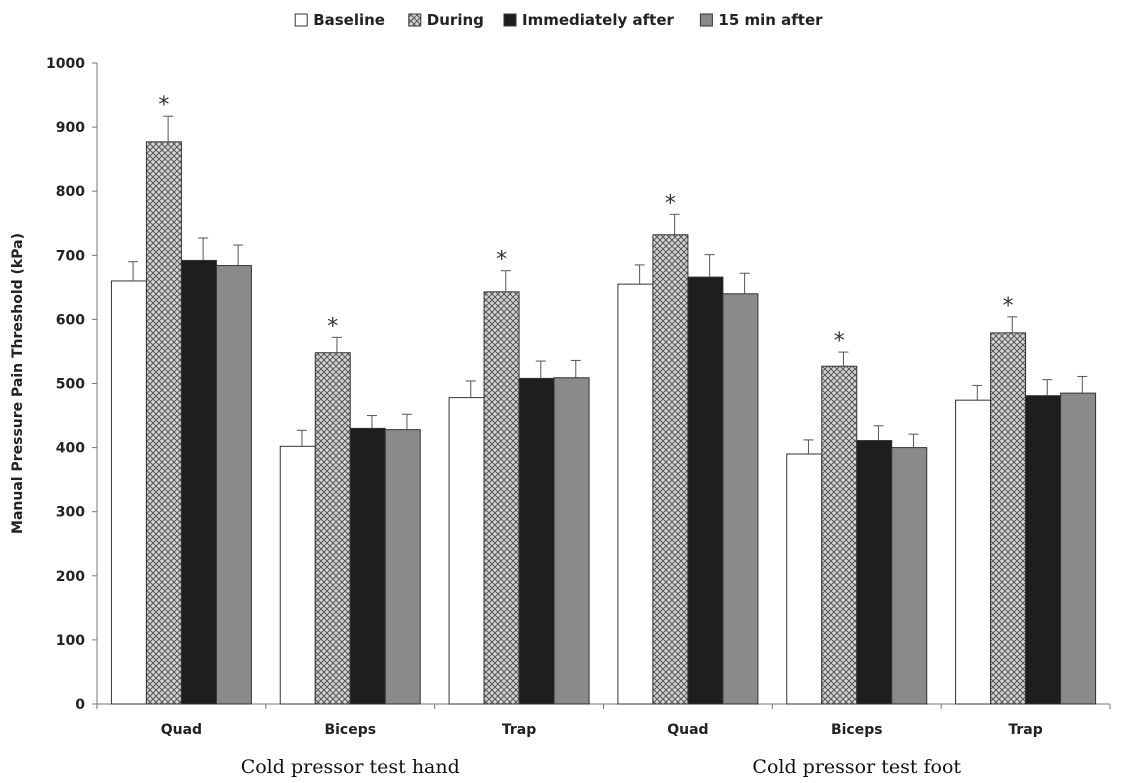 Image resolution: width=1126 pixels, height=783 pixels. What do you see at coordinates (70, 192) in the screenshot?
I see `y-tick-label: 800` at bounding box center [70, 192].